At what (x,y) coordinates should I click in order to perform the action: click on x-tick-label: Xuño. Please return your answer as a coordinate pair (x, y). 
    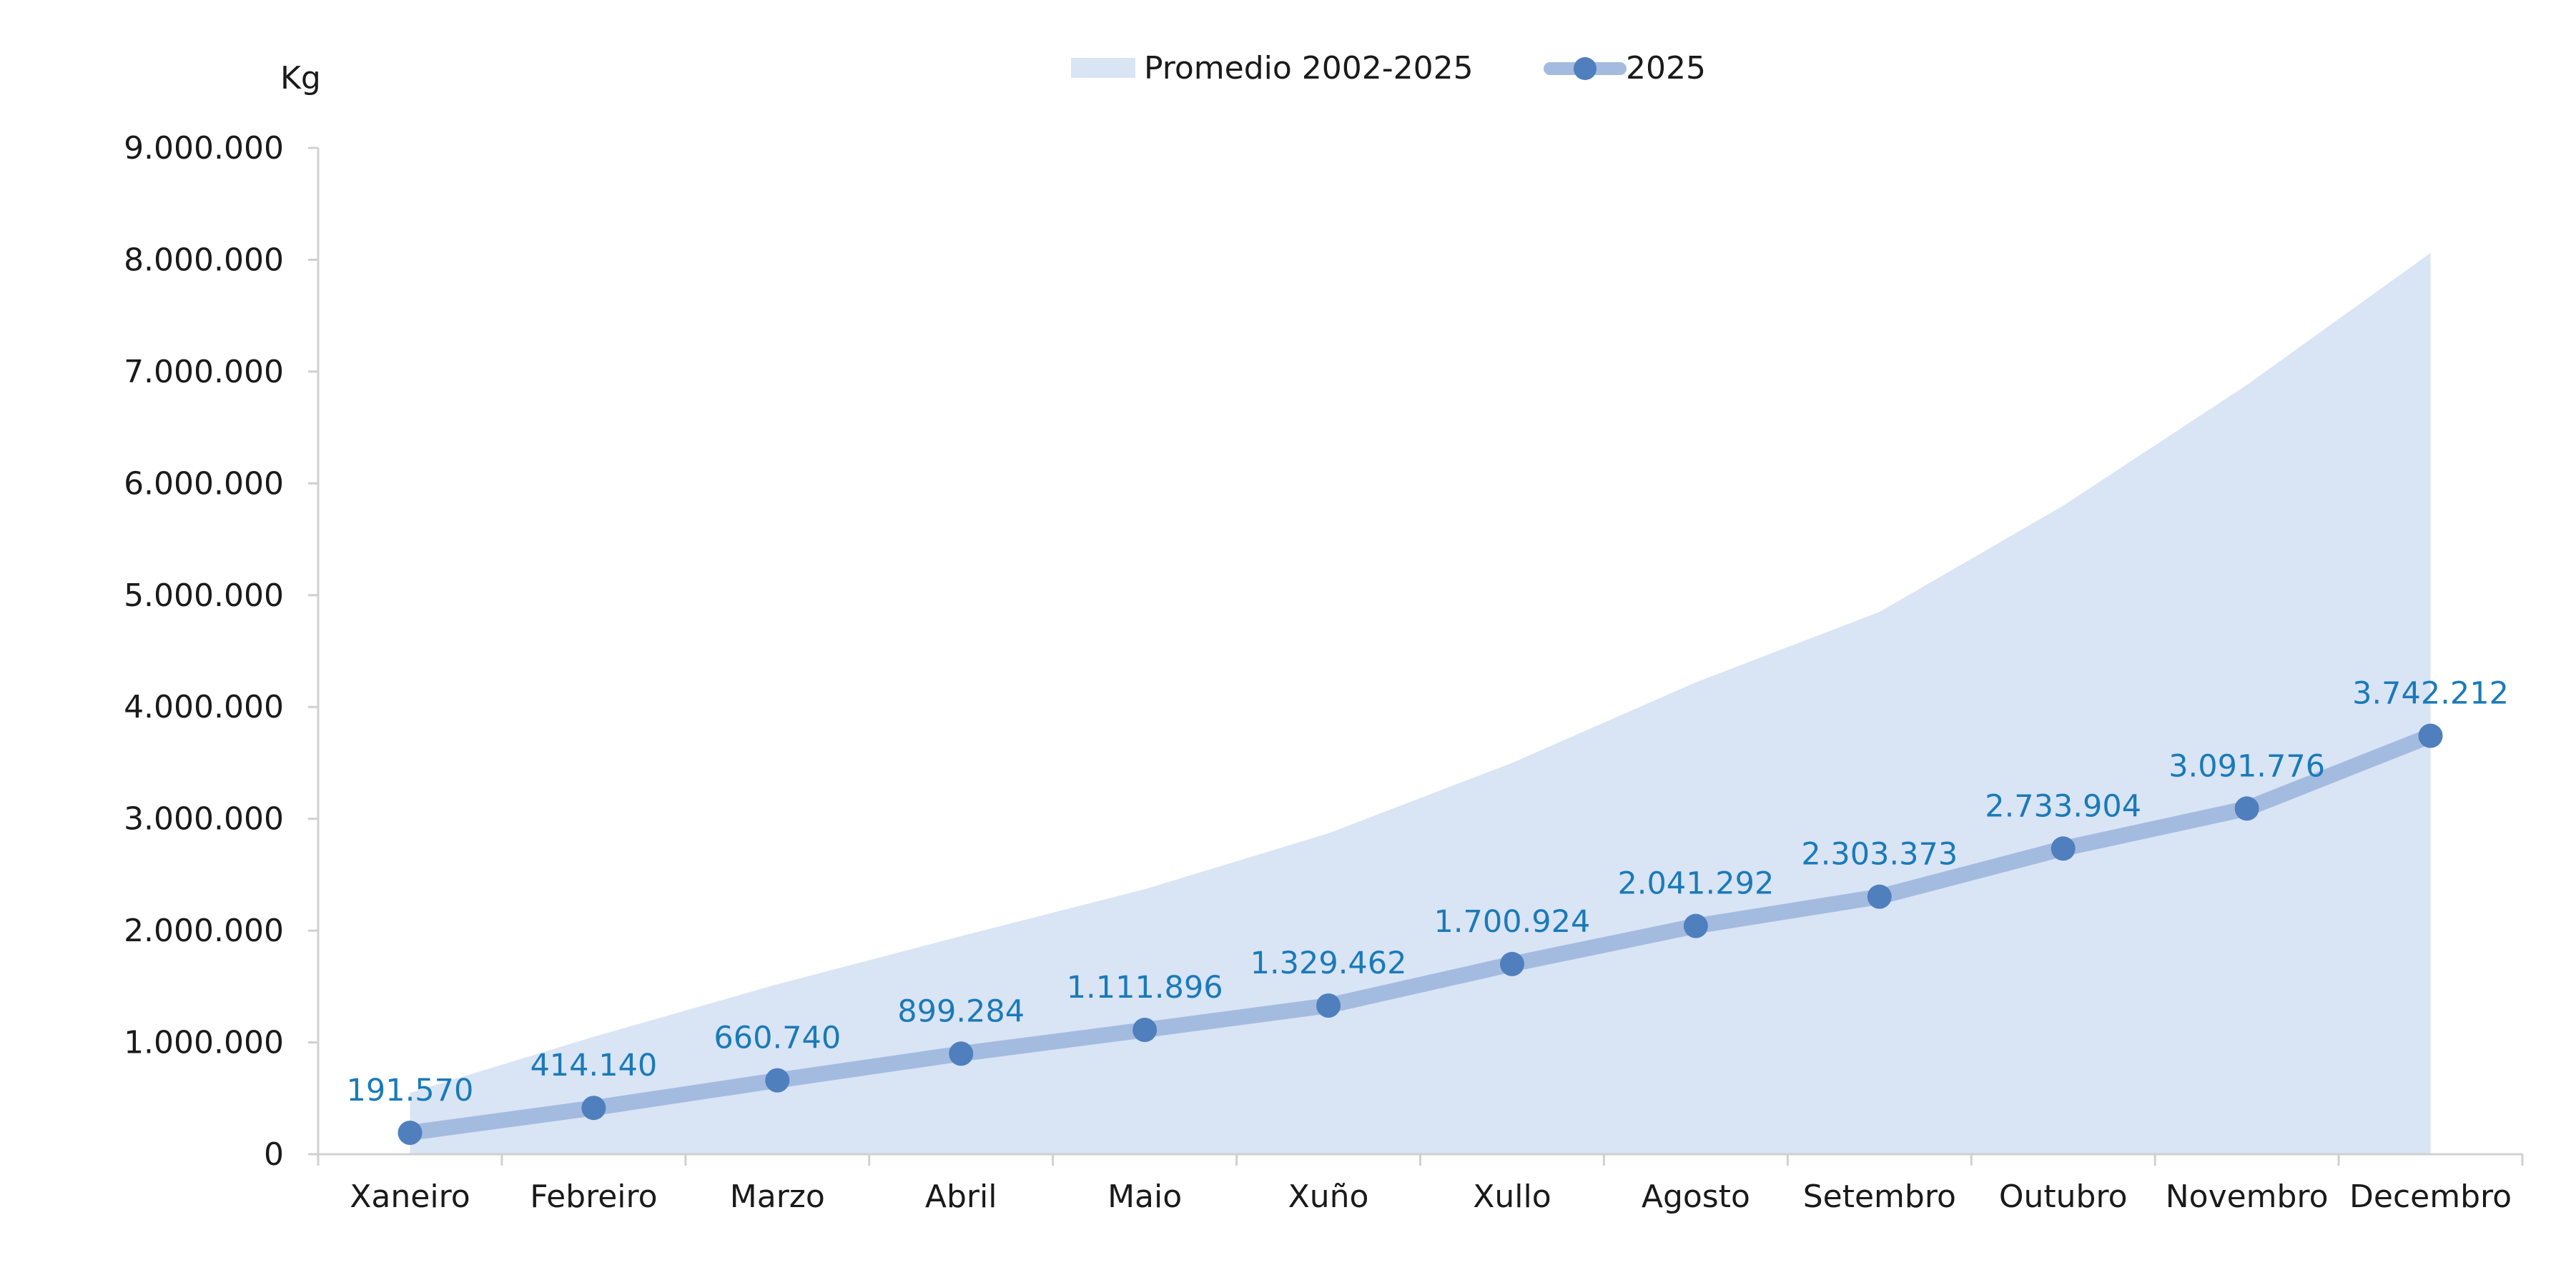
    Looking at the image, I should click on (1328, 1197).